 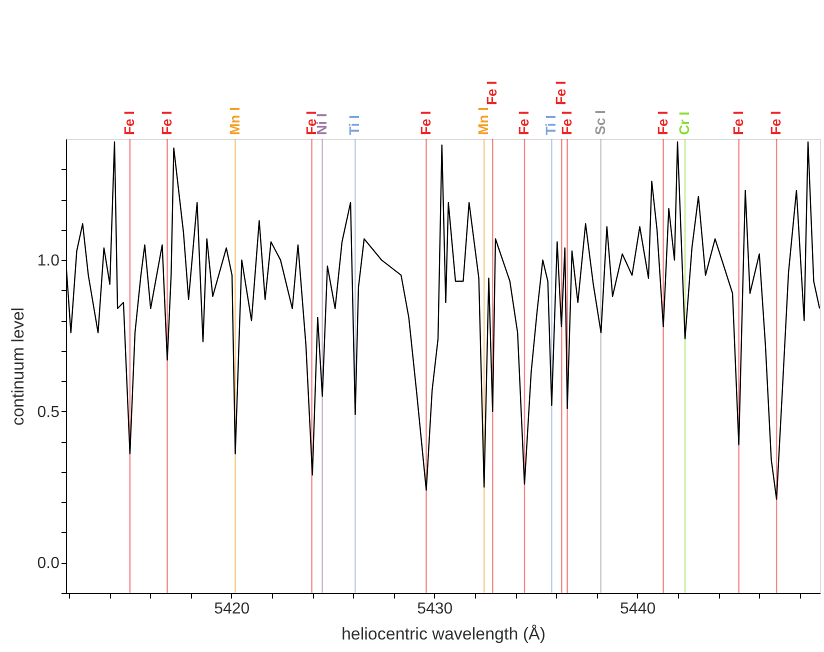 I want to click on x-axis-title: heliocentric wavelength (Å), so click(x=443, y=634).